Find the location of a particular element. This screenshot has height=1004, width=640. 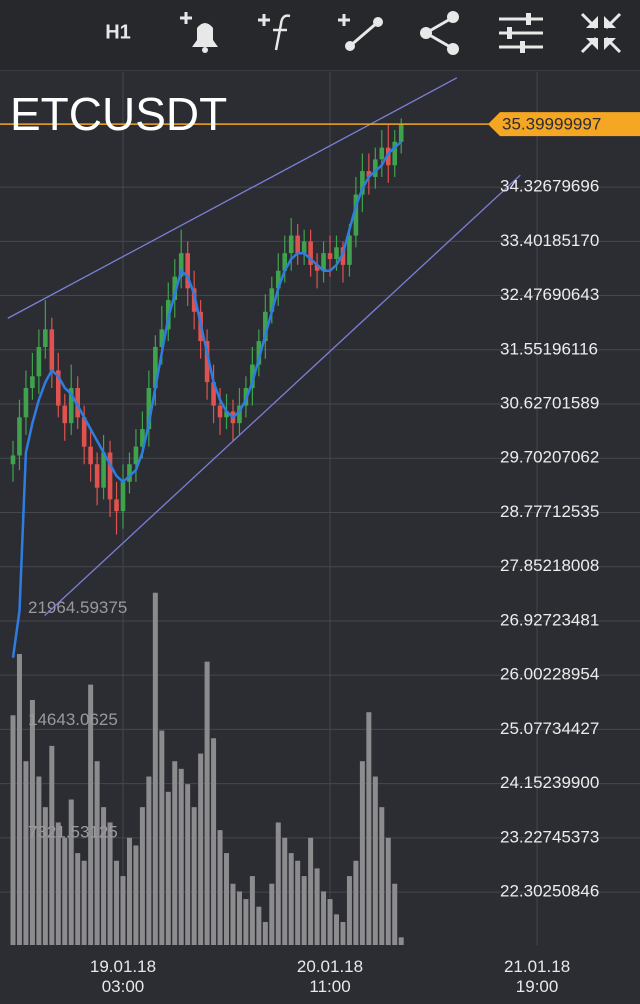

y-tick-label: 31.55196116 is located at coordinates (549, 348).